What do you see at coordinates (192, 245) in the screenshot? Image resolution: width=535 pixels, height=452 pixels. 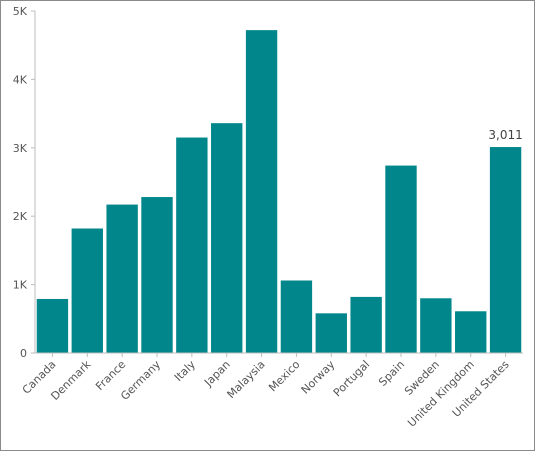 I see `bar-italy` at bounding box center [192, 245].